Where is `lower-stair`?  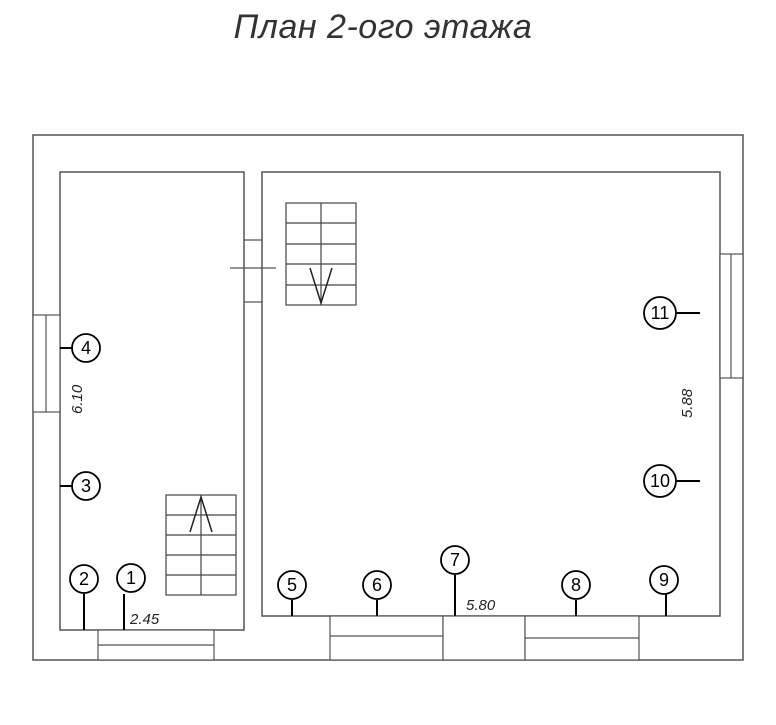
lower-stair is located at coordinates (201, 545).